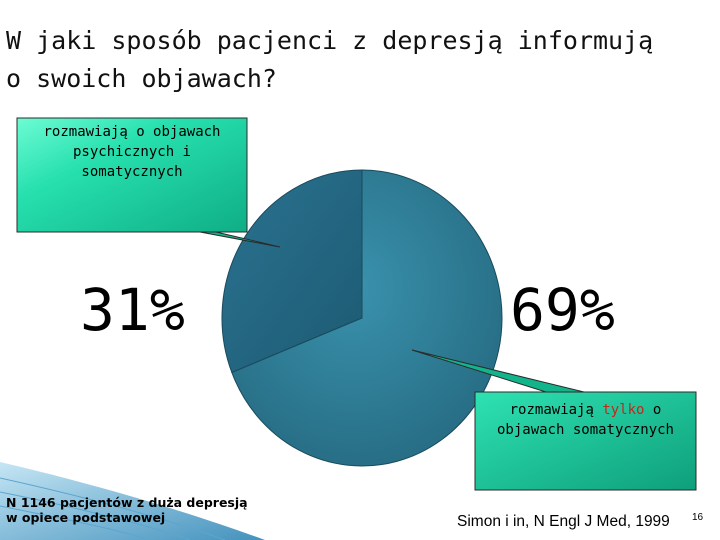 The width and height of the screenshot is (720, 540). I want to click on callout-bottom, so click(554, 420).